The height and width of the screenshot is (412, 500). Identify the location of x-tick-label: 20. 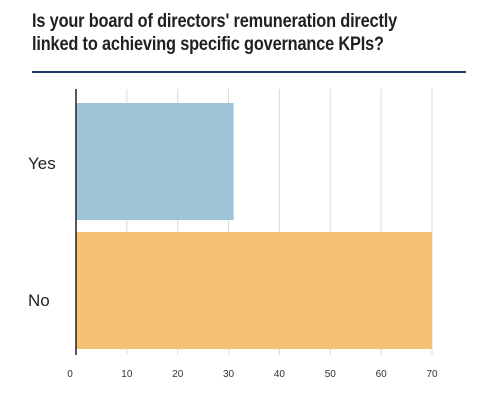
(178, 374).